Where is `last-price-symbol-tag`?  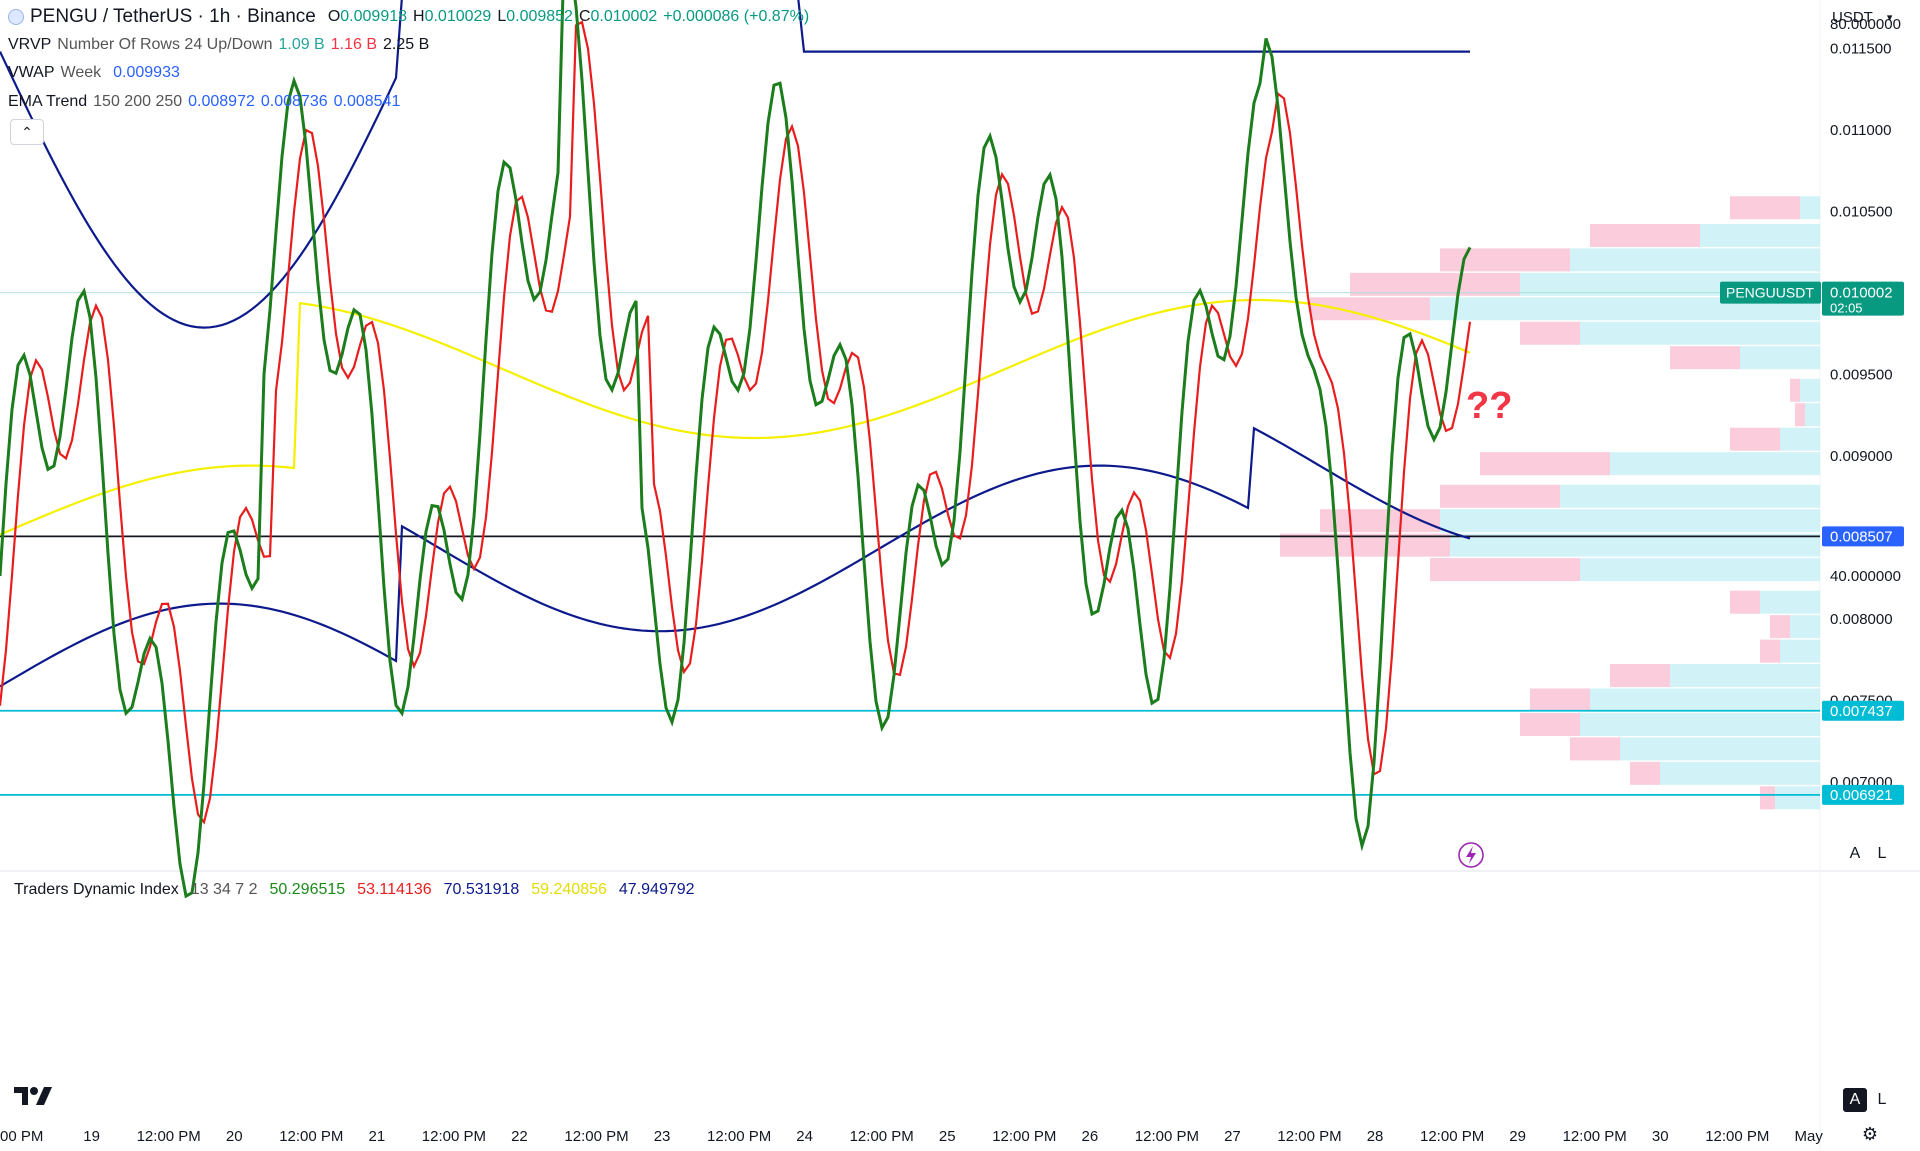
last-price-symbol-tag is located at coordinates (1770, 292).